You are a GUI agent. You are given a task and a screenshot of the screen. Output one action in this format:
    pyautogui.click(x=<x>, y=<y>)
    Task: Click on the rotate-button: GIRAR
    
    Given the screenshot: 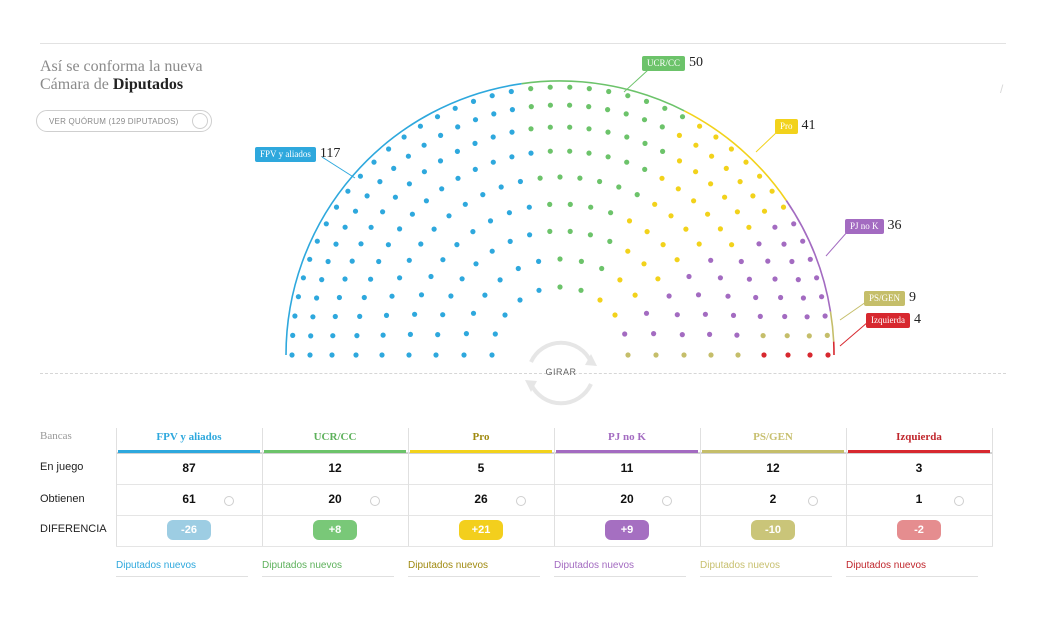 What is the action you would take?
    pyautogui.click(x=561, y=373)
    